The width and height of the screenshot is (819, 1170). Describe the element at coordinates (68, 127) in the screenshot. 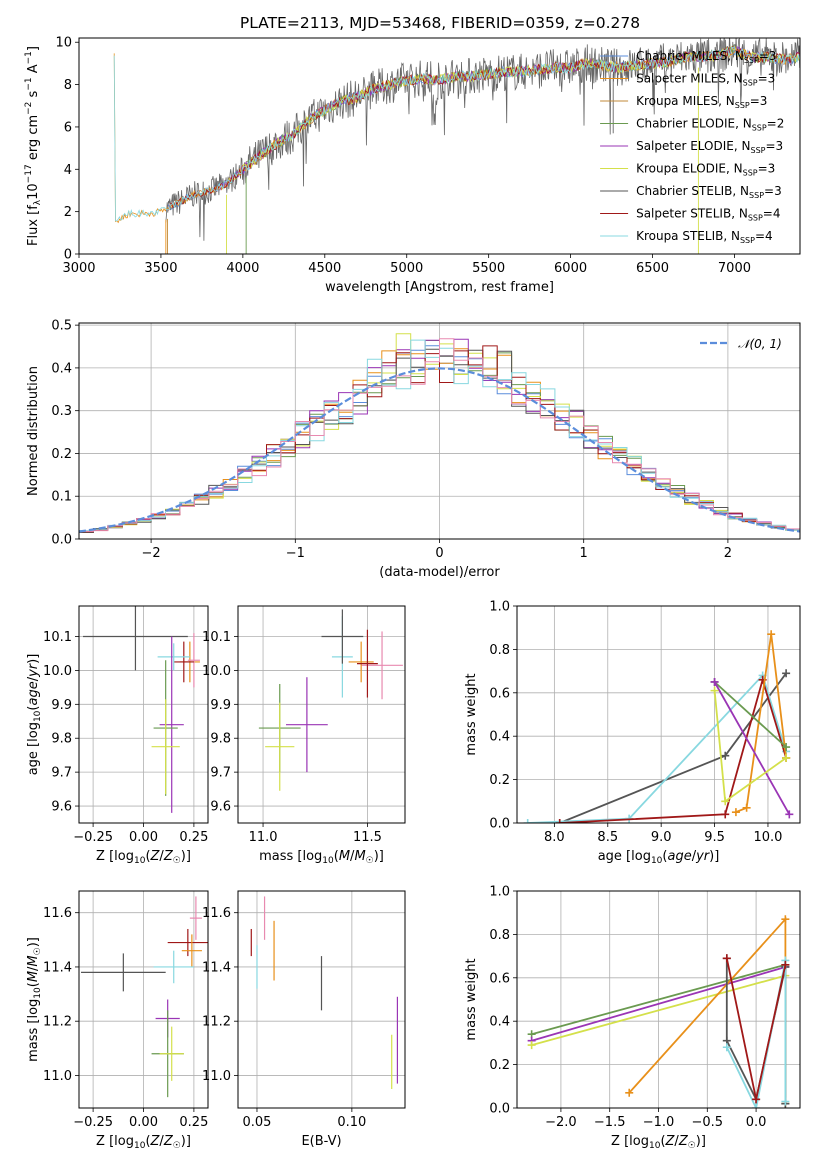

I see `y-tick-label: 6` at that location.